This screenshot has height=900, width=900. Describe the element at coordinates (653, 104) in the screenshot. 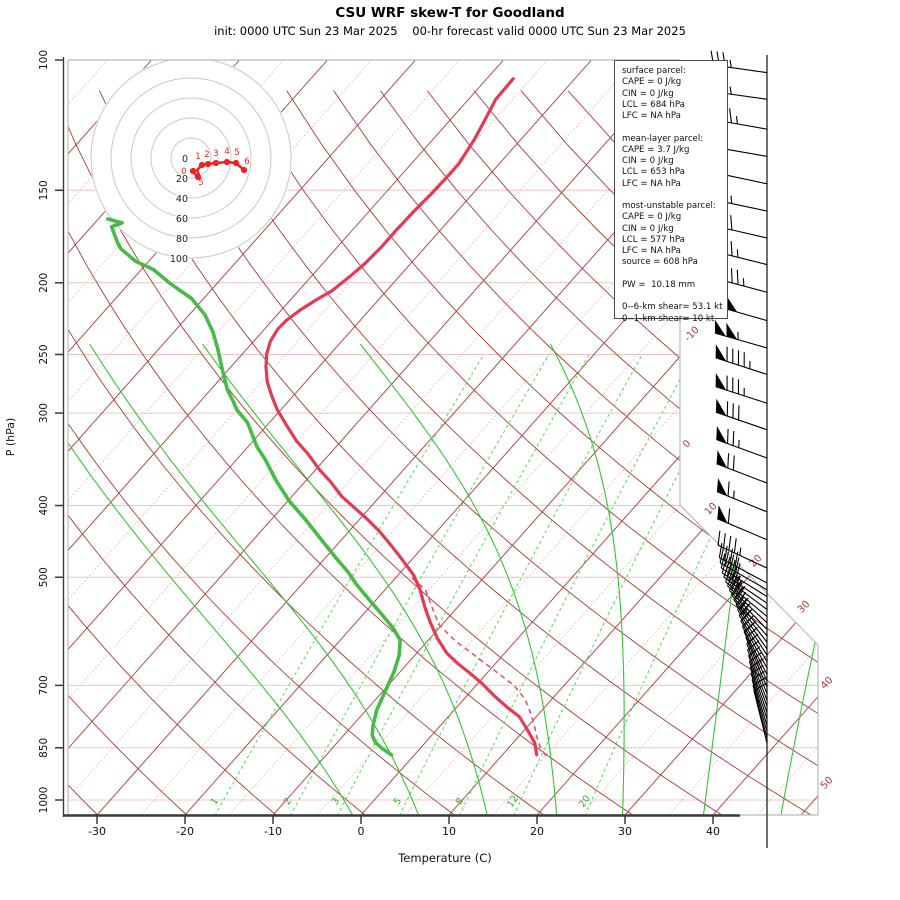

I see `info-box-line: LCL = 684 hPa` at that location.